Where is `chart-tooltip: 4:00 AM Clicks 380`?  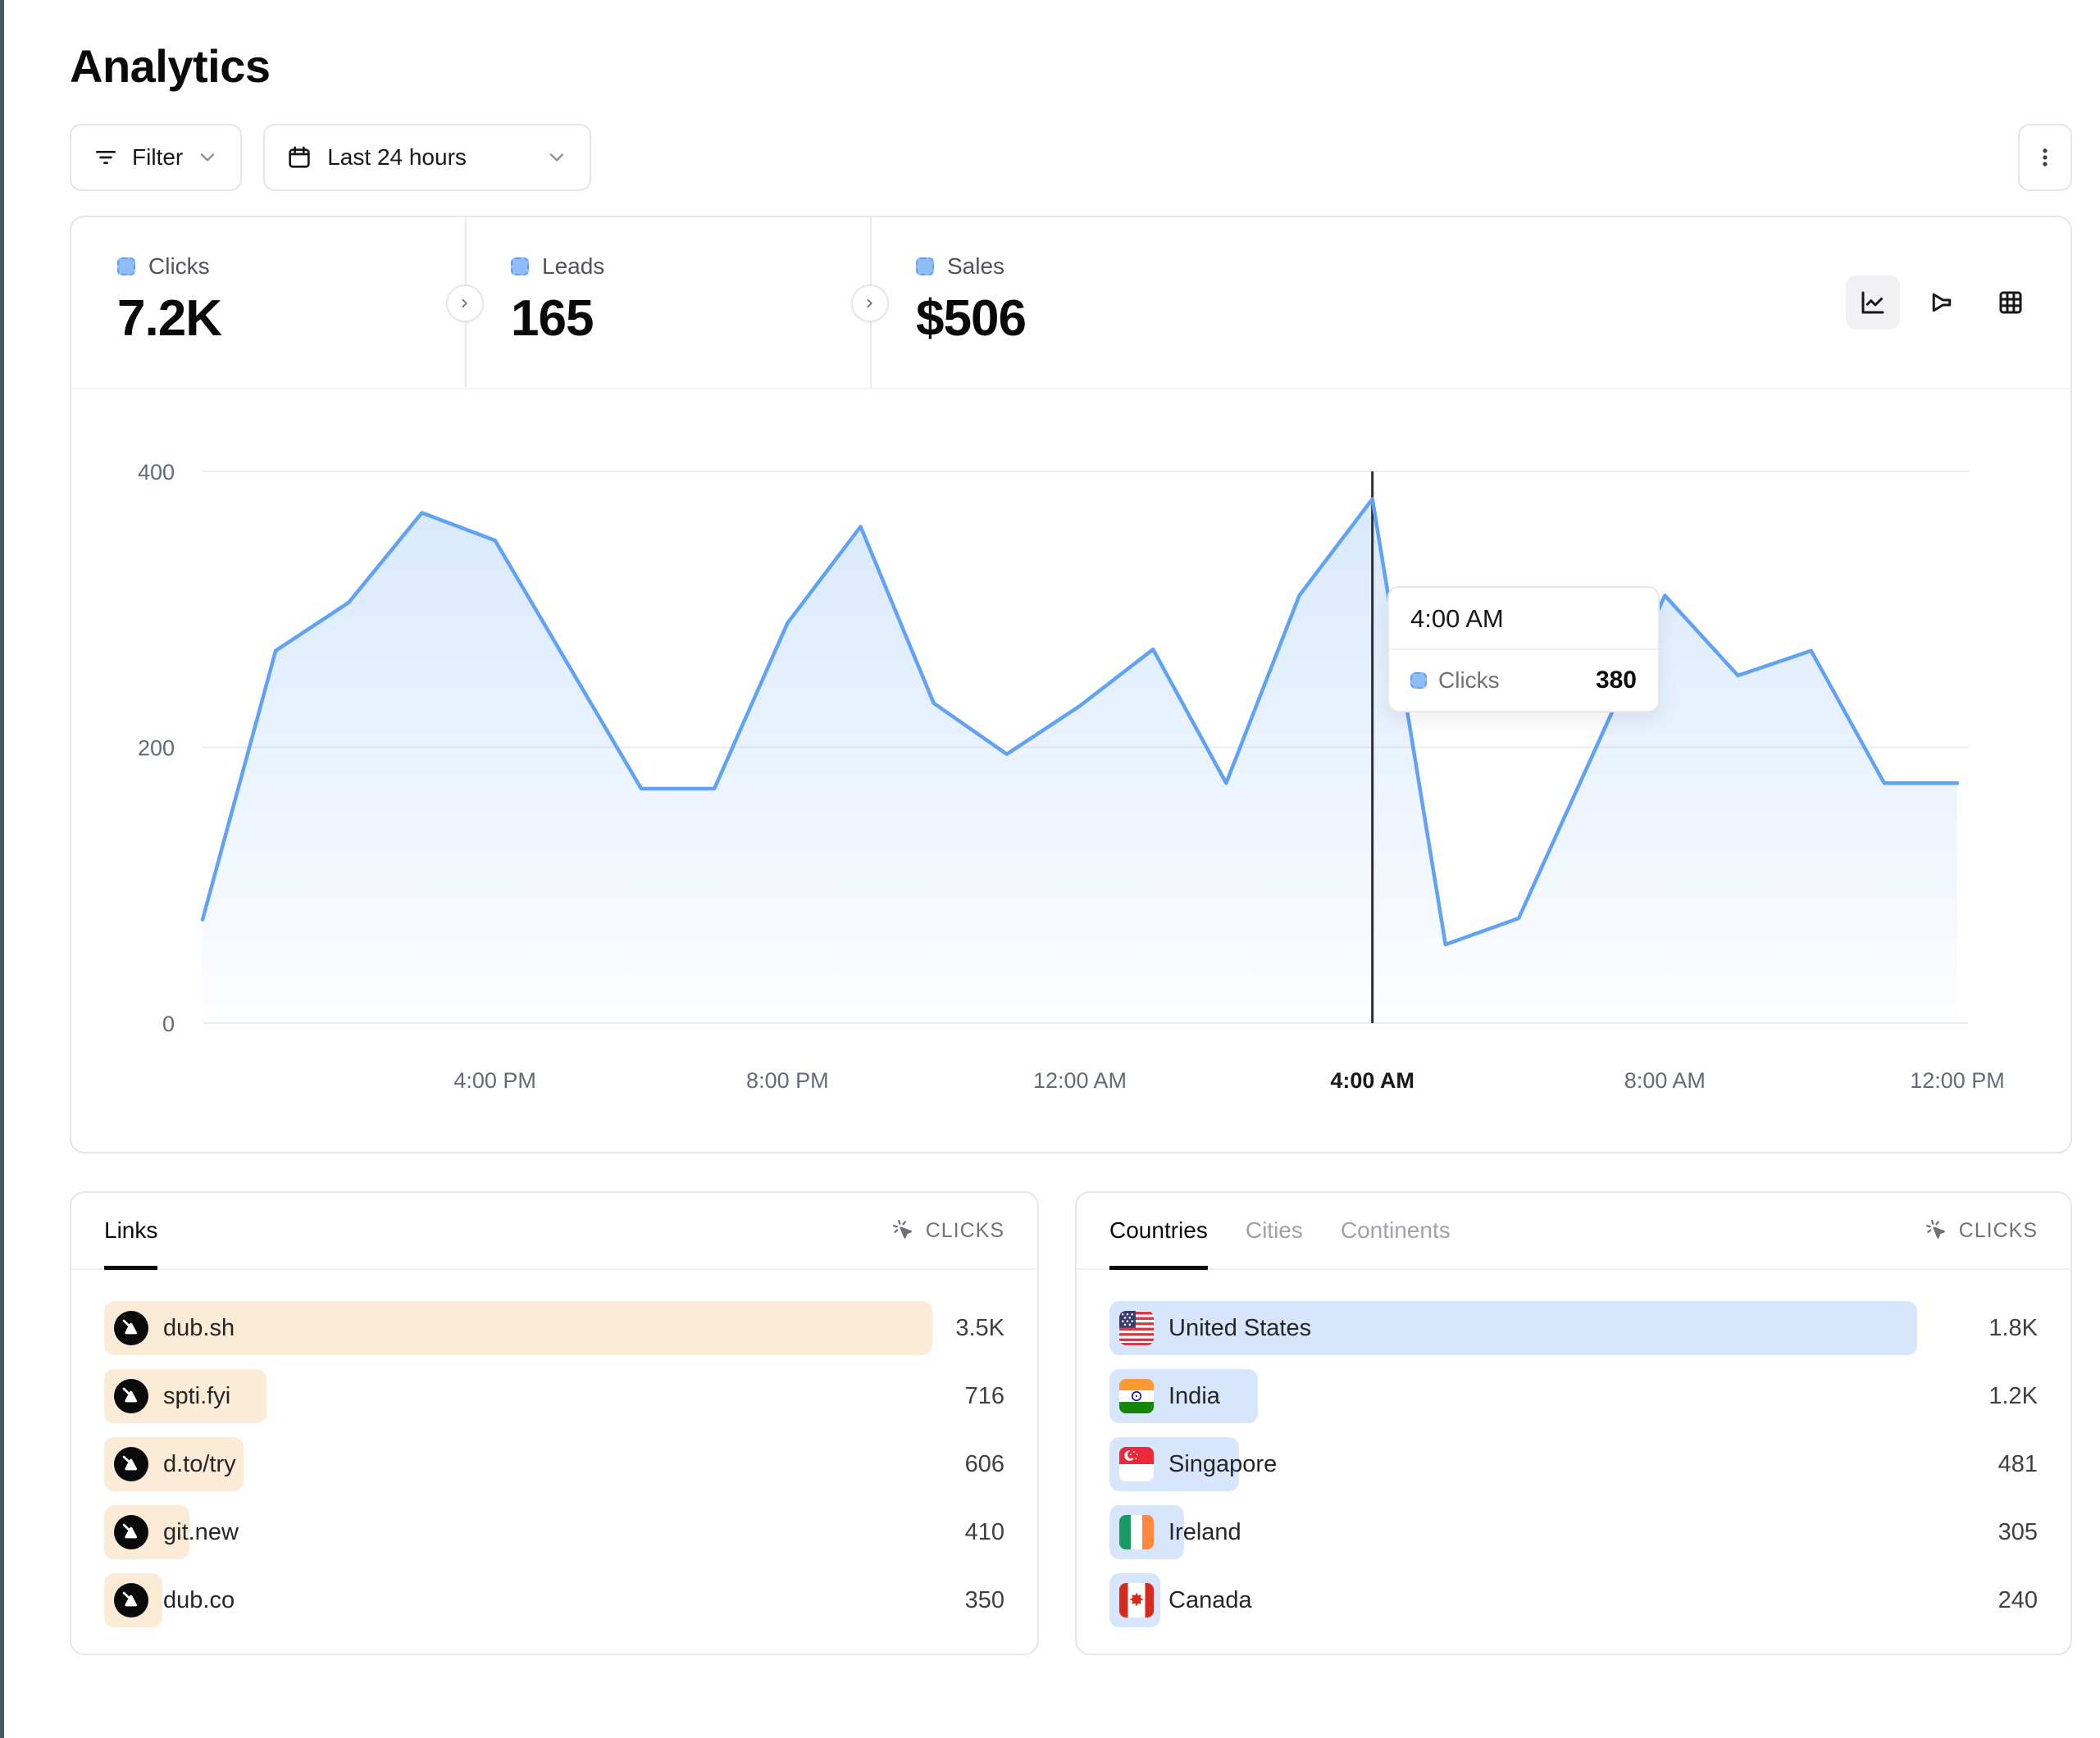
chart-tooltip: 4:00 AM Clicks 380 is located at coordinates (1523, 649).